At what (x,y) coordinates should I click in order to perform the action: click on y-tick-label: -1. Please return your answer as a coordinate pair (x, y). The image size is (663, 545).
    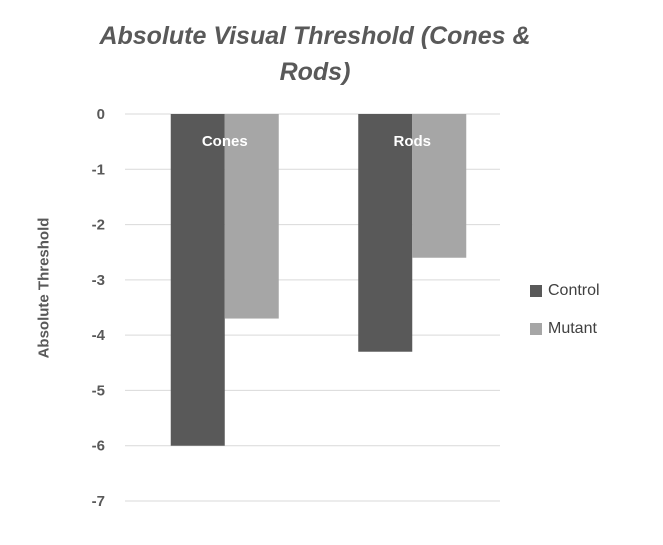
    Looking at the image, I should click on (98, 169).